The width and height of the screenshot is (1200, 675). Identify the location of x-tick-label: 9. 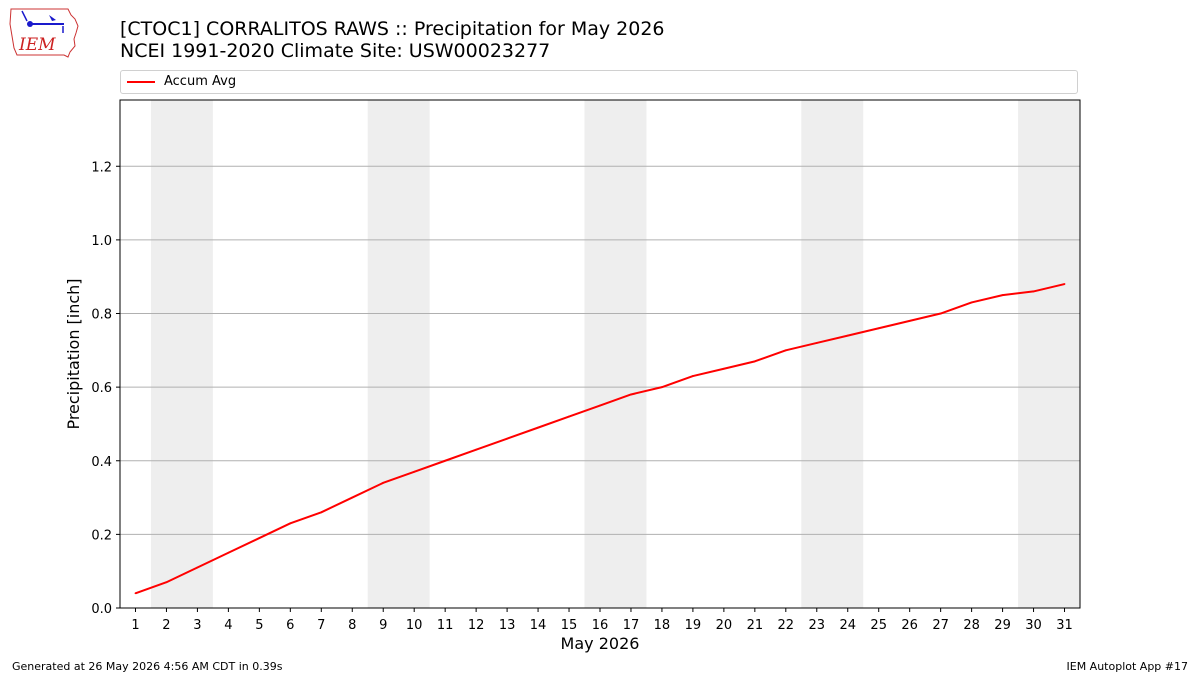
(383, 625).